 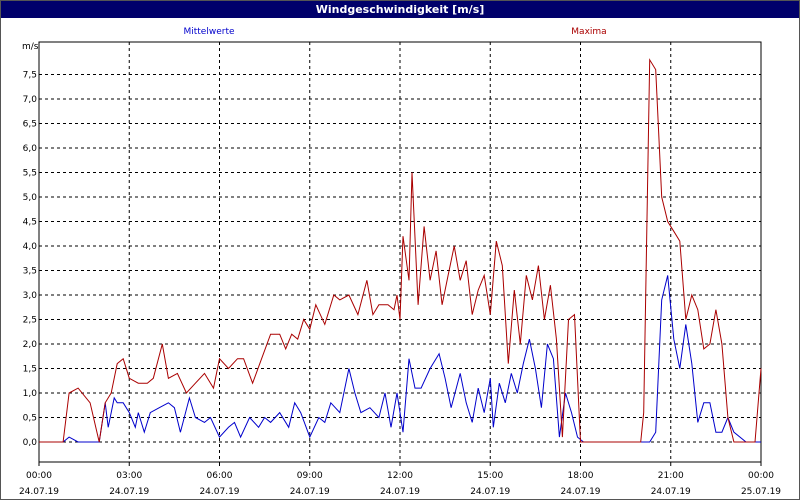 I want to click on y-tick-label: 5,5, so click(x=30, y=174).